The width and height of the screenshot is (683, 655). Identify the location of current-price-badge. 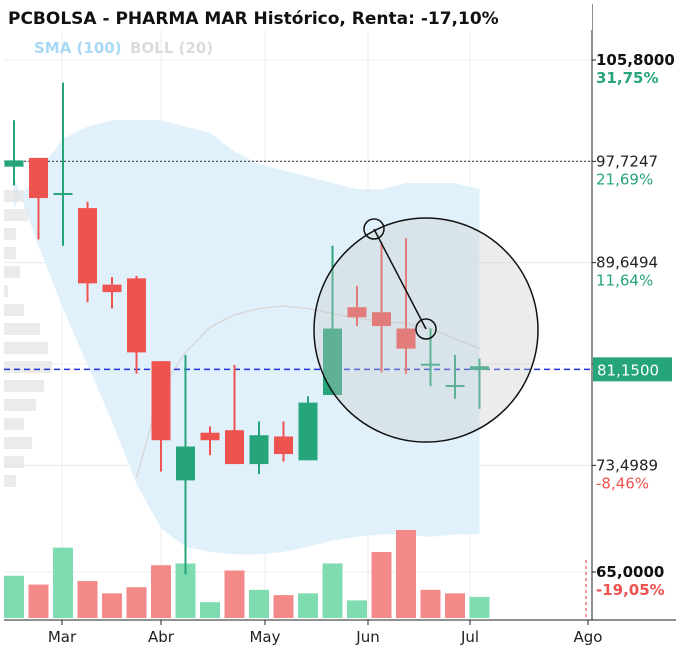
(632, 369).